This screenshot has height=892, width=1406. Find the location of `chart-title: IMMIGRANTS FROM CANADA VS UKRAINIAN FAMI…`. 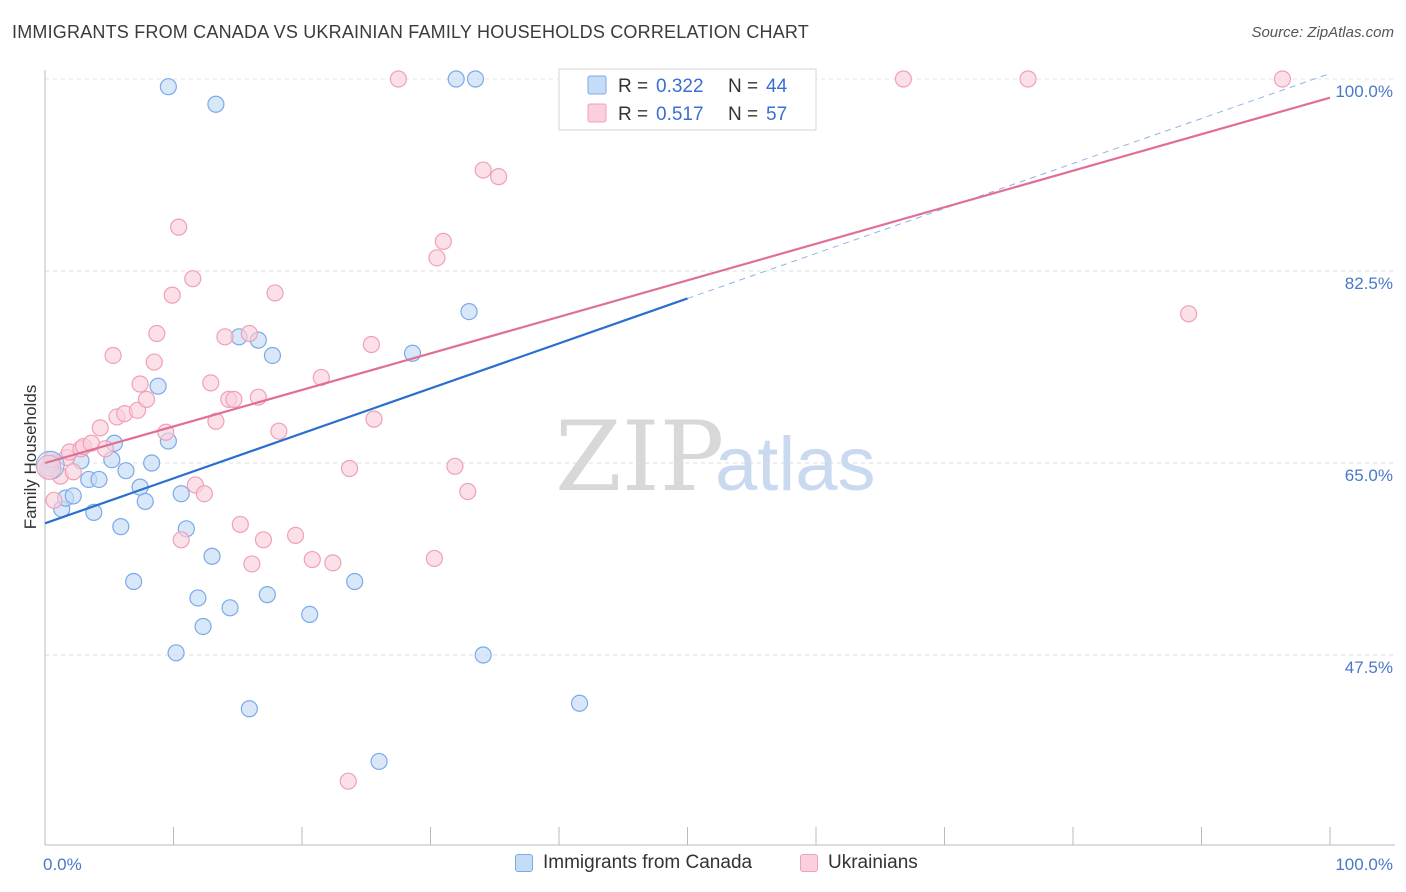

chart-title: IMMIGRANTS FROM CANADA VS UKRAINIAN FAMI… is located at coordinates (410, 32).